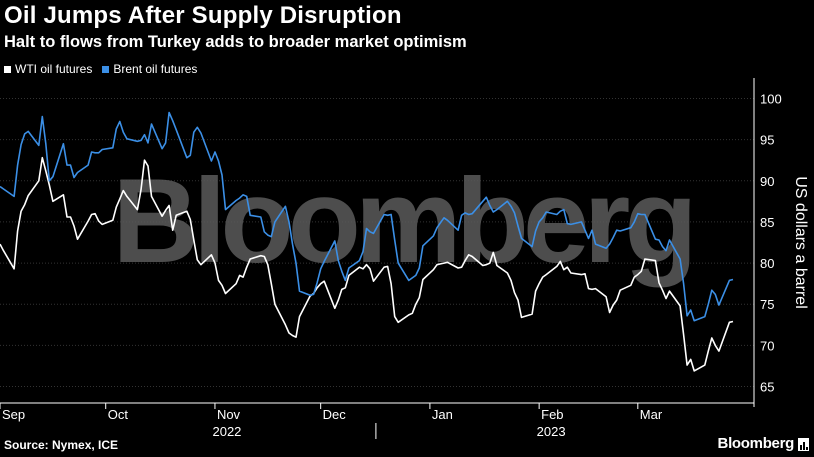 Image resolution: width=814 pixels, height=457 pixels. What do you see at coordinates (61, 445) in the screenshot?
I see `source-note: Source: Nymex, ICE` at bounding box center [61, 445].